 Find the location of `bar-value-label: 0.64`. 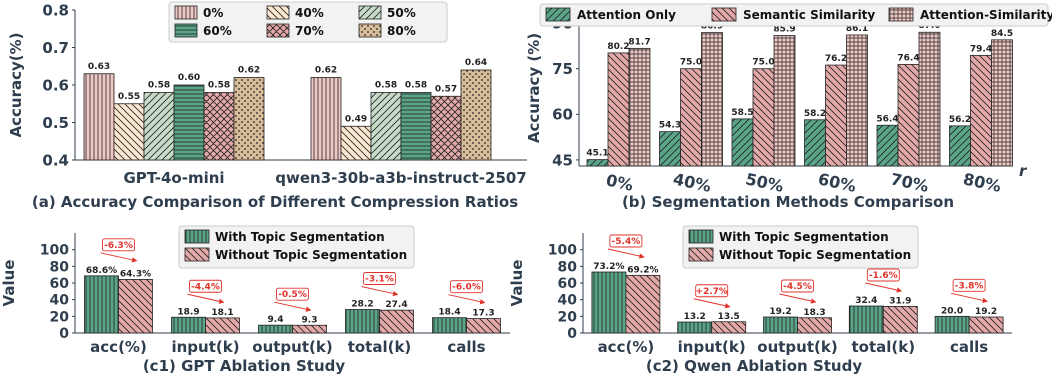

bar-value-label: 0.64 is located at coordinates (476, 63).